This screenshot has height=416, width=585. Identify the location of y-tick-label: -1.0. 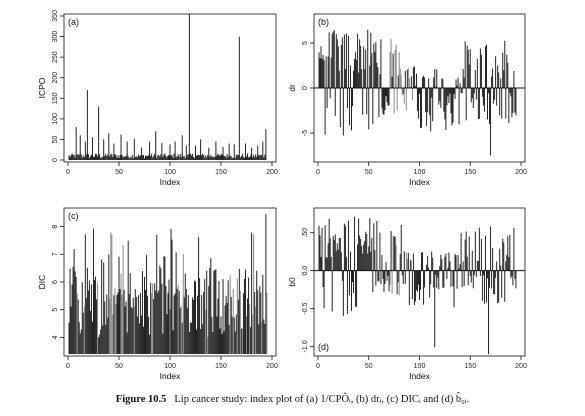
(305, 346).